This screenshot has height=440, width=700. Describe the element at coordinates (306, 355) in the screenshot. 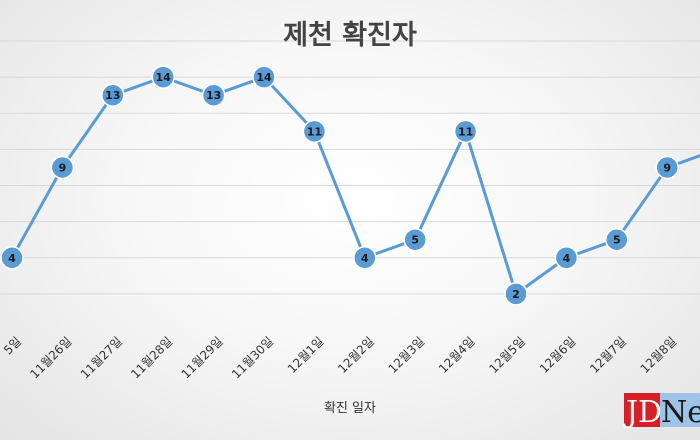

I see `x-tick-label: 12월1일` at that location.